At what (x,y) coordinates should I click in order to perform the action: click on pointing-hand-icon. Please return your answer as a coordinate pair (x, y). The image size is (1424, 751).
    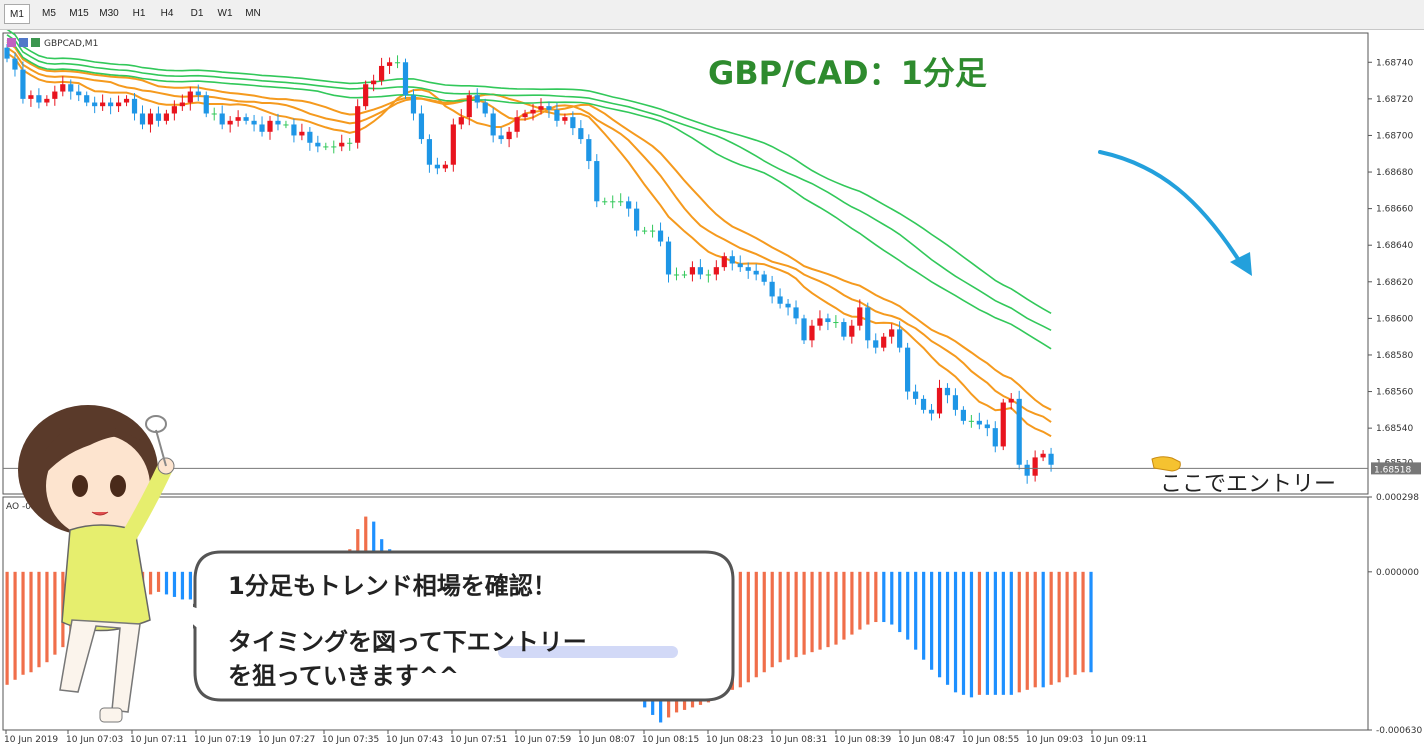
    Looking at the image, I should click on (1166, 464).